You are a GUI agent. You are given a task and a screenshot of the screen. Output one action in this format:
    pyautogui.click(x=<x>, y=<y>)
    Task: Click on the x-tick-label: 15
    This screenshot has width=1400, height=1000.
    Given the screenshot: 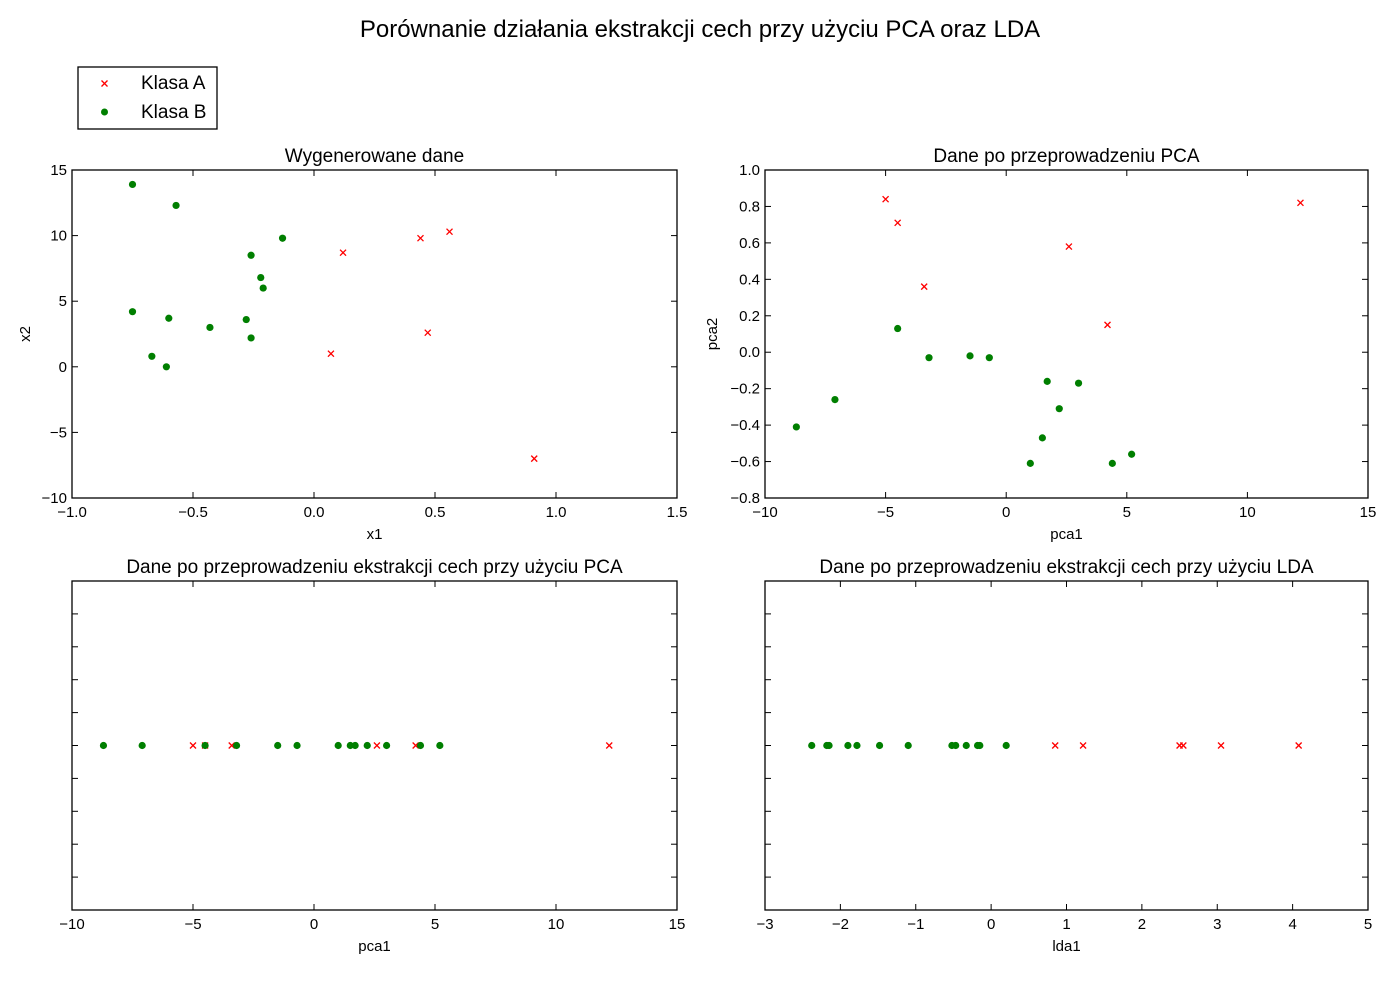 What is the action you would take?
    pyautogui.click(x=677, y=924)
    